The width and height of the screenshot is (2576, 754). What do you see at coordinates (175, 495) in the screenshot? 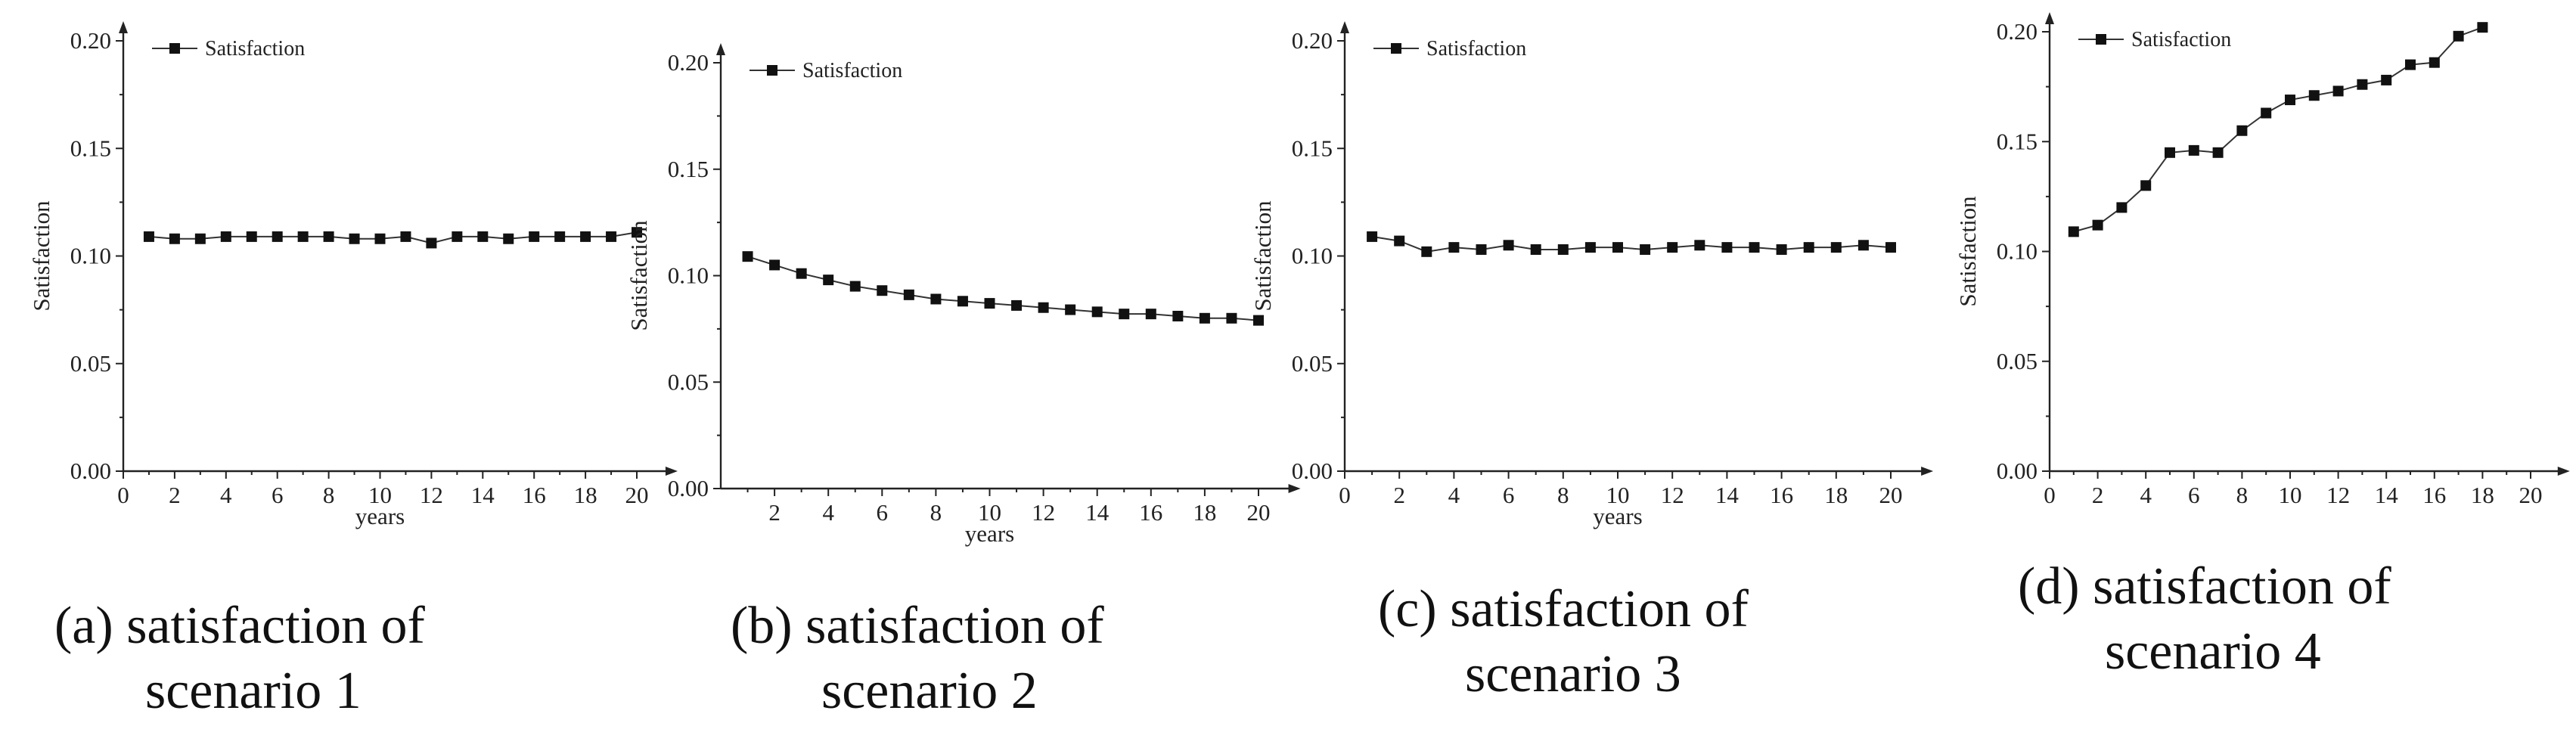
I see `x-tick-label: 2` at bounding box center [175, 495].